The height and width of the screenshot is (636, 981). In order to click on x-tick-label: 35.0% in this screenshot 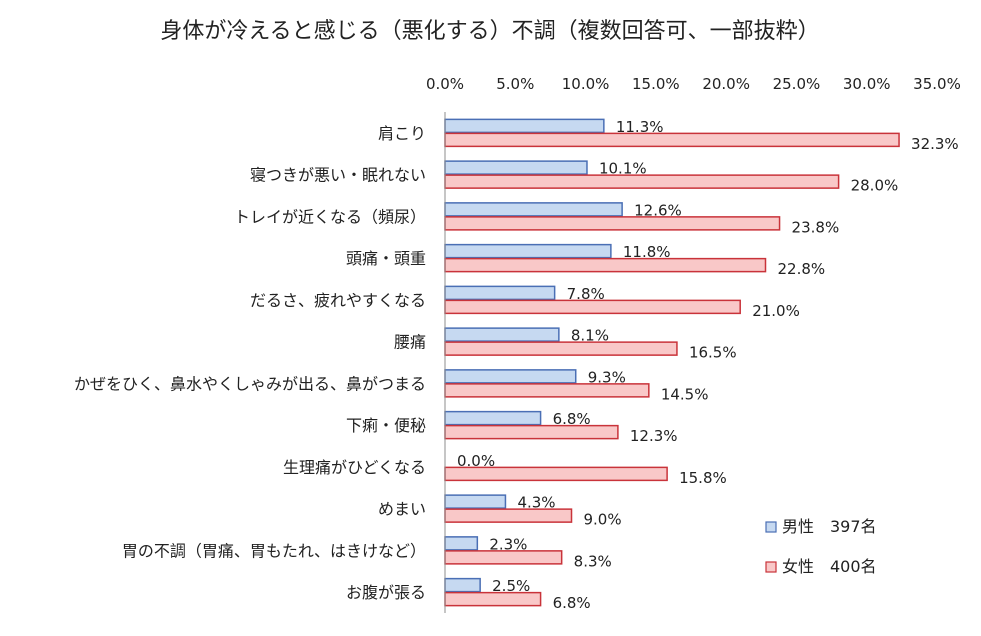, I will do `click(937, 84)`.